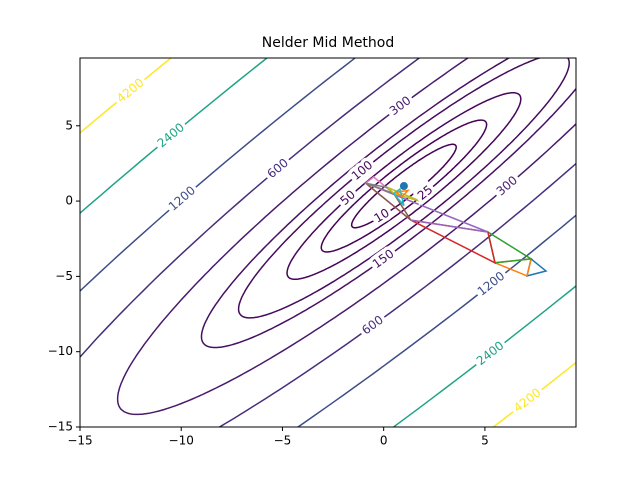  Describe the element at coordinates (485, 441) in the screenshot. I see `x-tick-label: 5` at that location.